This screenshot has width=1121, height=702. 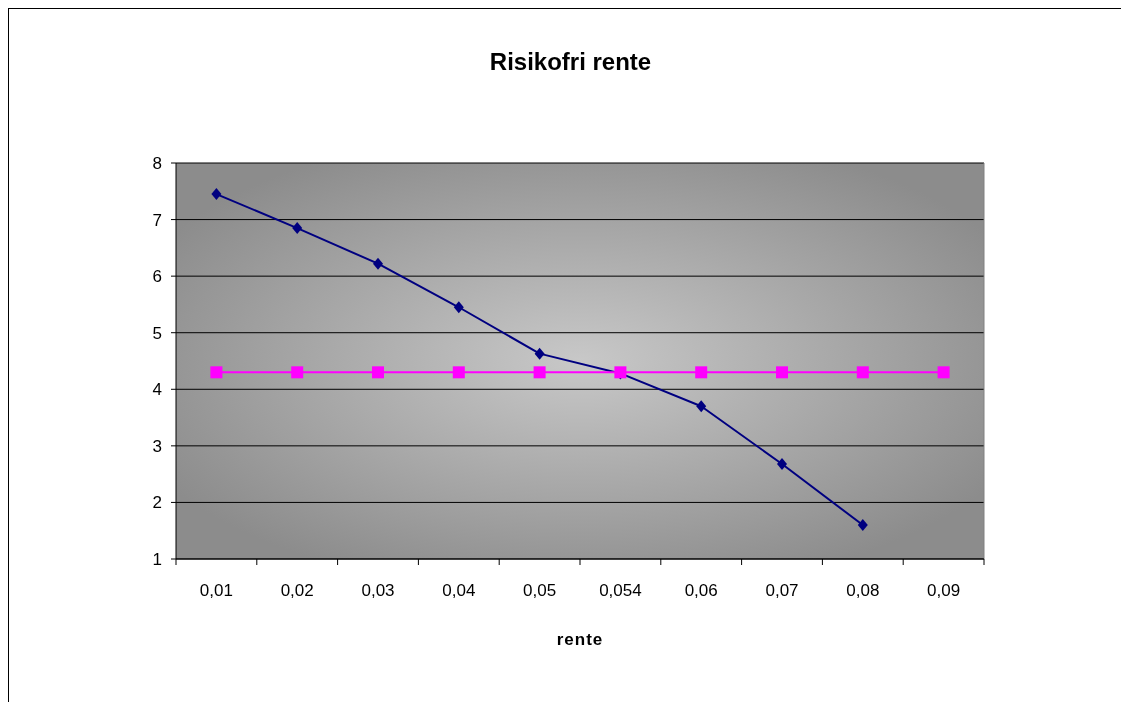 I want to click on y-tick-label: 1, so click(x=157, y=559).